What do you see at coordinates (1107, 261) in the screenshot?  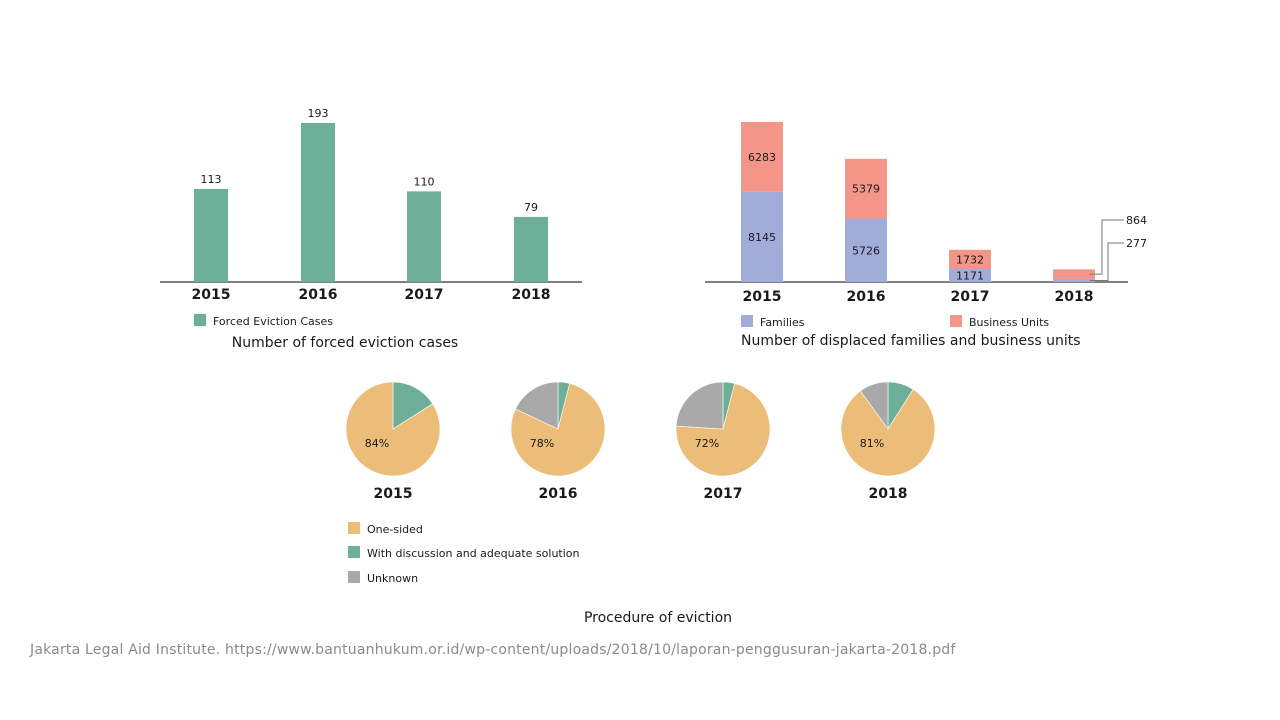 I see `leader-line-families-2018` at bounding box center [1107, 261].